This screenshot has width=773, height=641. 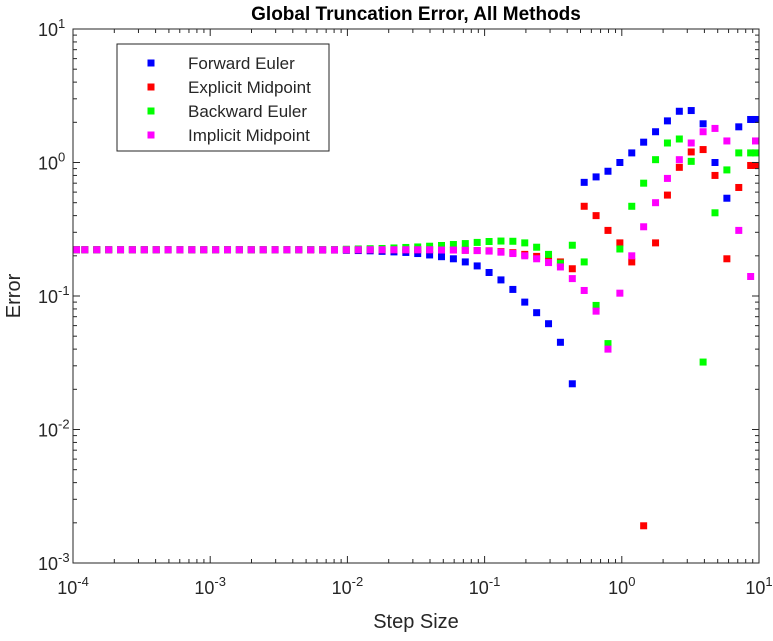 What do you see at coordinates (241, 63) in the screenshot?
I see `legend-label-forward-euler: Forward Euler` at bounding box center [241, 63].